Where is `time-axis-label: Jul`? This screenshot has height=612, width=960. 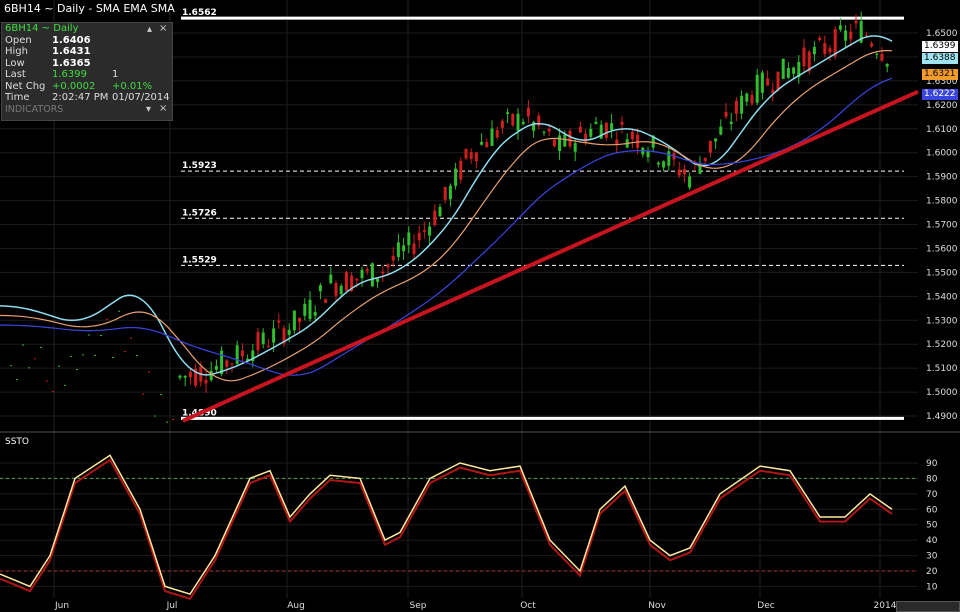
time-axis-label: Jul is located at coordinates (172, 606).